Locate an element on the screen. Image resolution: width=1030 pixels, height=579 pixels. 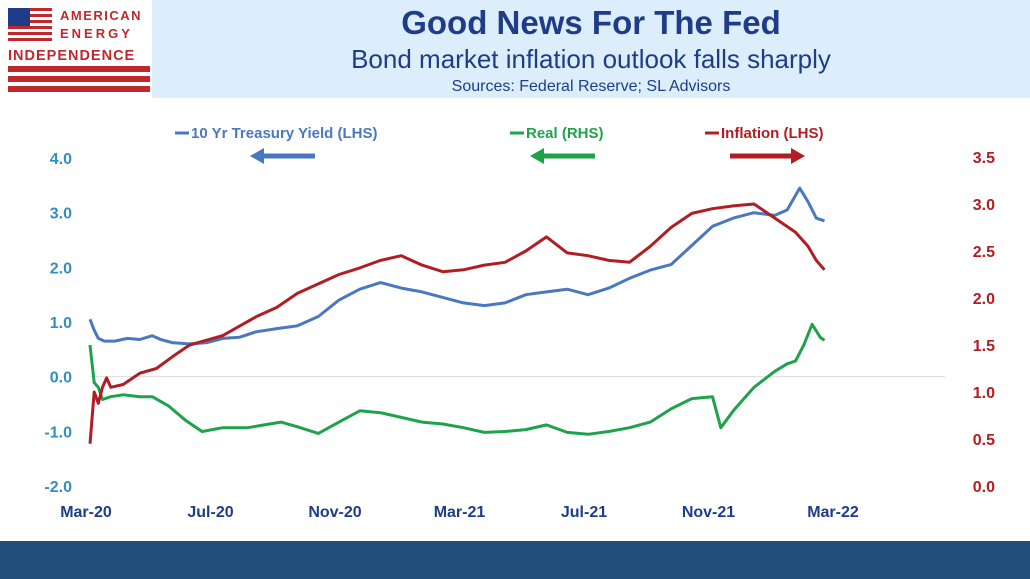
x-axis-tick-label: Nov-20 is located at coordinates (334, 512).